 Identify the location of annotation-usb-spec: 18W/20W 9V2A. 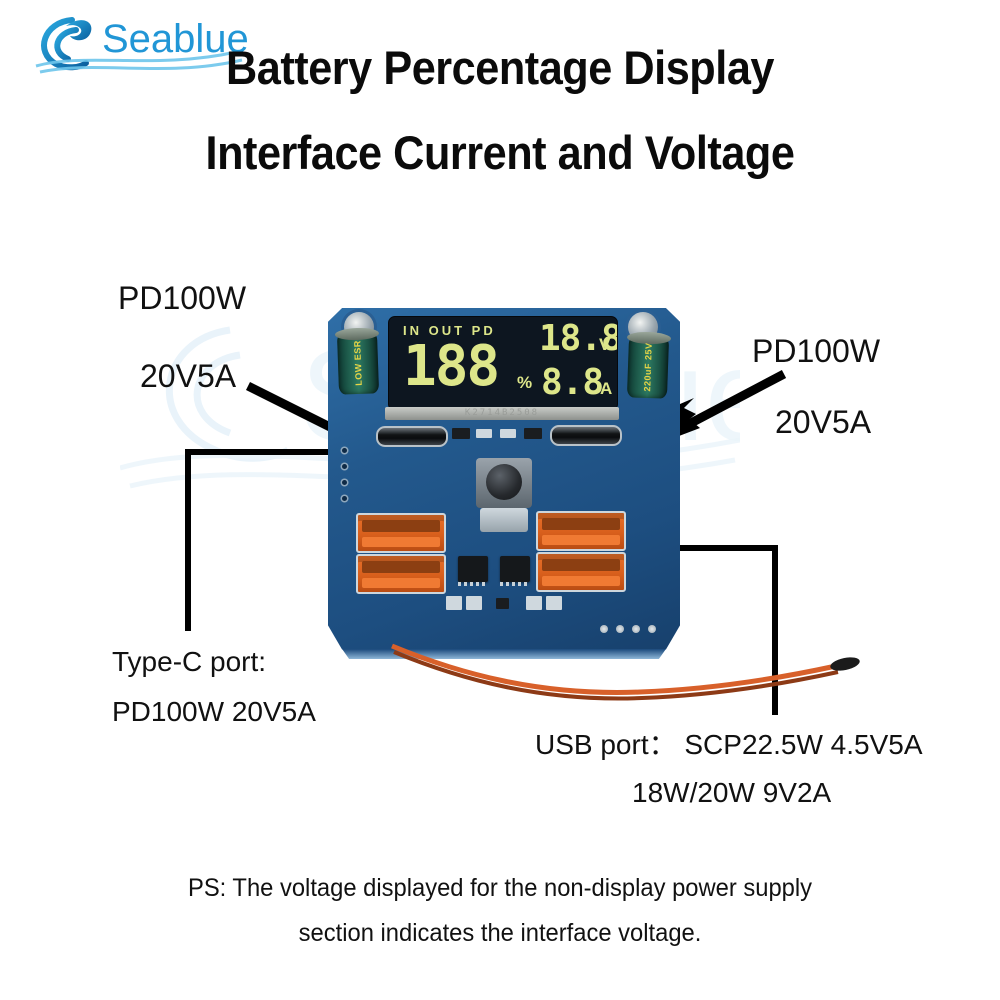
(732, 792).